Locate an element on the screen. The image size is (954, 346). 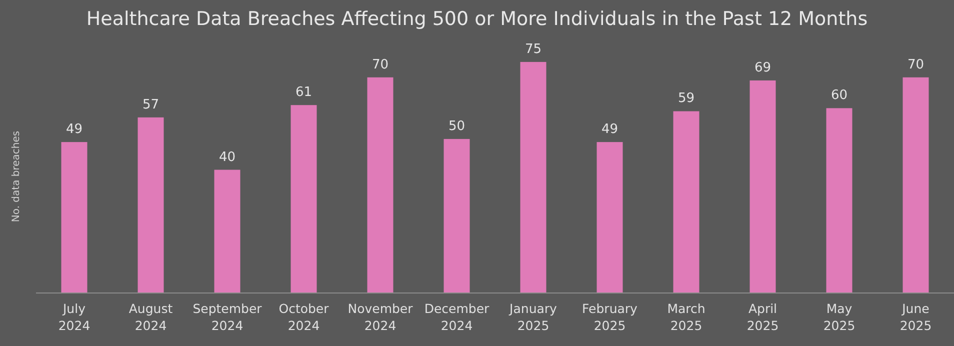
data-label: 59 is located at coordinates (686, 98).